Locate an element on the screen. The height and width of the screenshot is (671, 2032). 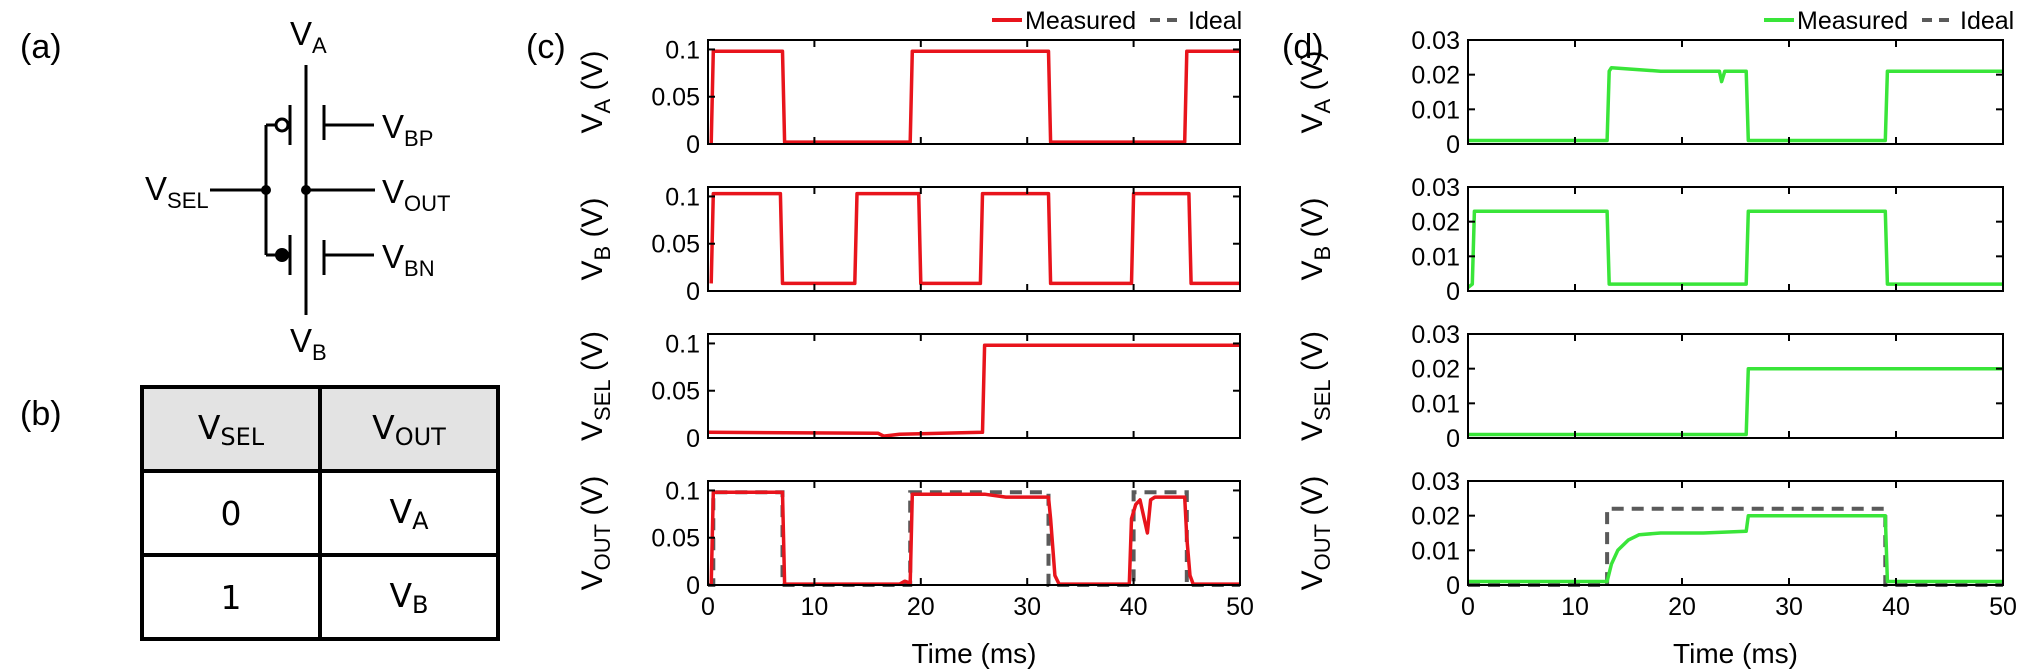
truth-table-header-row: VSEL VOUT is located at coordinates (320, 429).